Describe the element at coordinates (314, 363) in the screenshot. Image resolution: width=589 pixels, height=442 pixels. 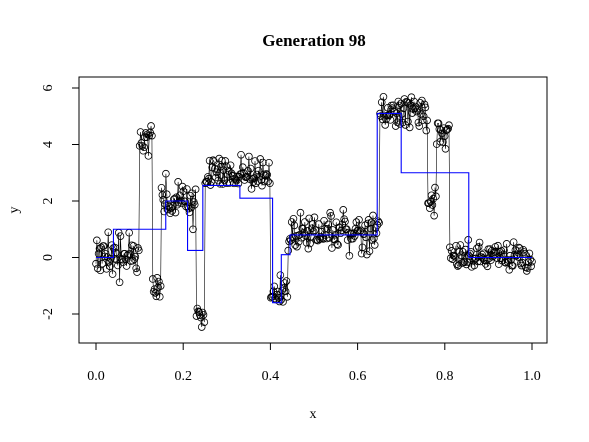
I see `x-axis: 0.0 0.2 0.4 0.6 0.8 1.0` at that location.